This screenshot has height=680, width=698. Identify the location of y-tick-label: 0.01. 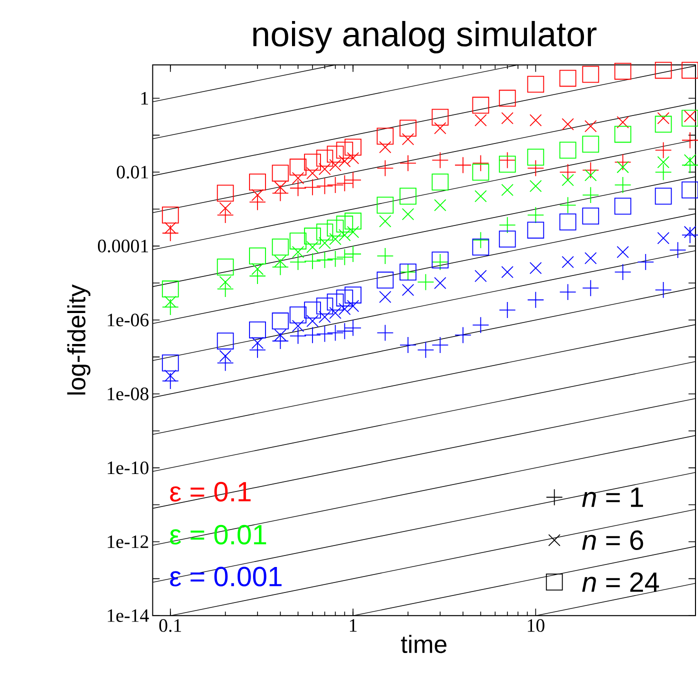
(132, 172).